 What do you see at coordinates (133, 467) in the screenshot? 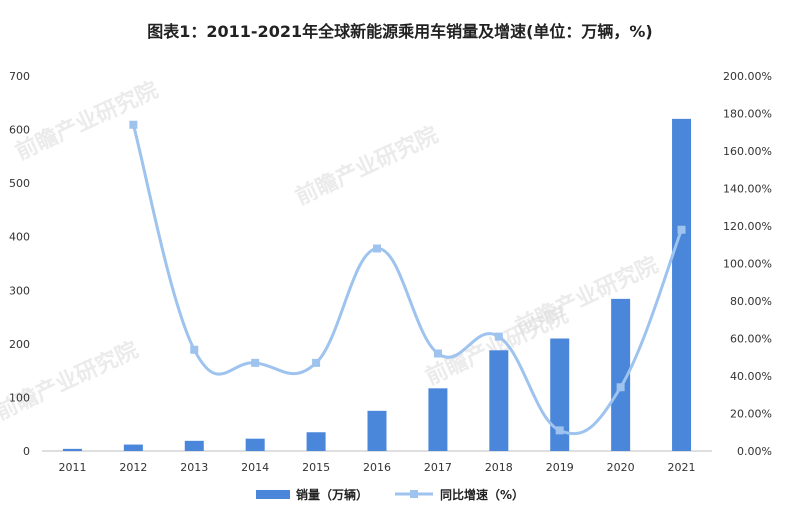
I see `x-tick-label: 2012` at bounding box center [133, 467].